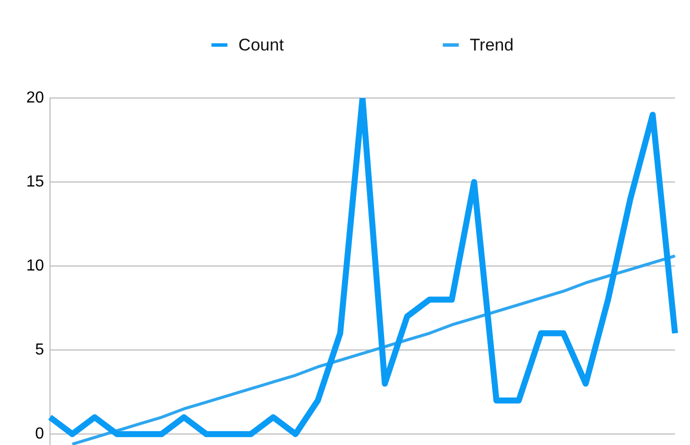 This screenshot has height=445, width=690. Describe the element at coordinates (35, 97) in the screenshot. I see `y-tick-label: 20` at that location.